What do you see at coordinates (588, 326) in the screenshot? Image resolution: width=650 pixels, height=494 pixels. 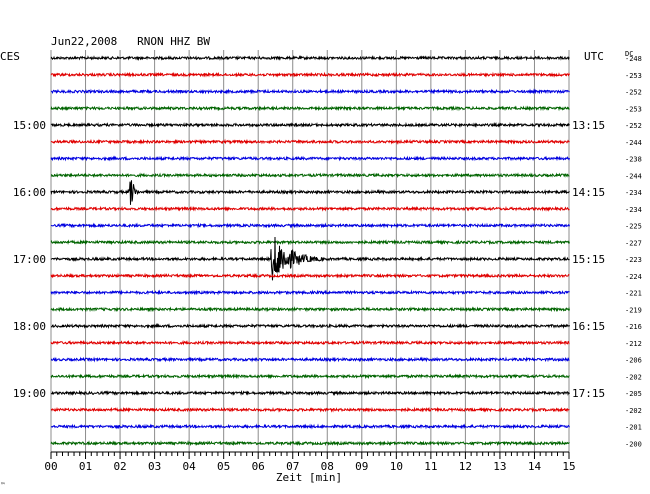 I see `right-time-label: 16:15` at bounding box center [588, 326].